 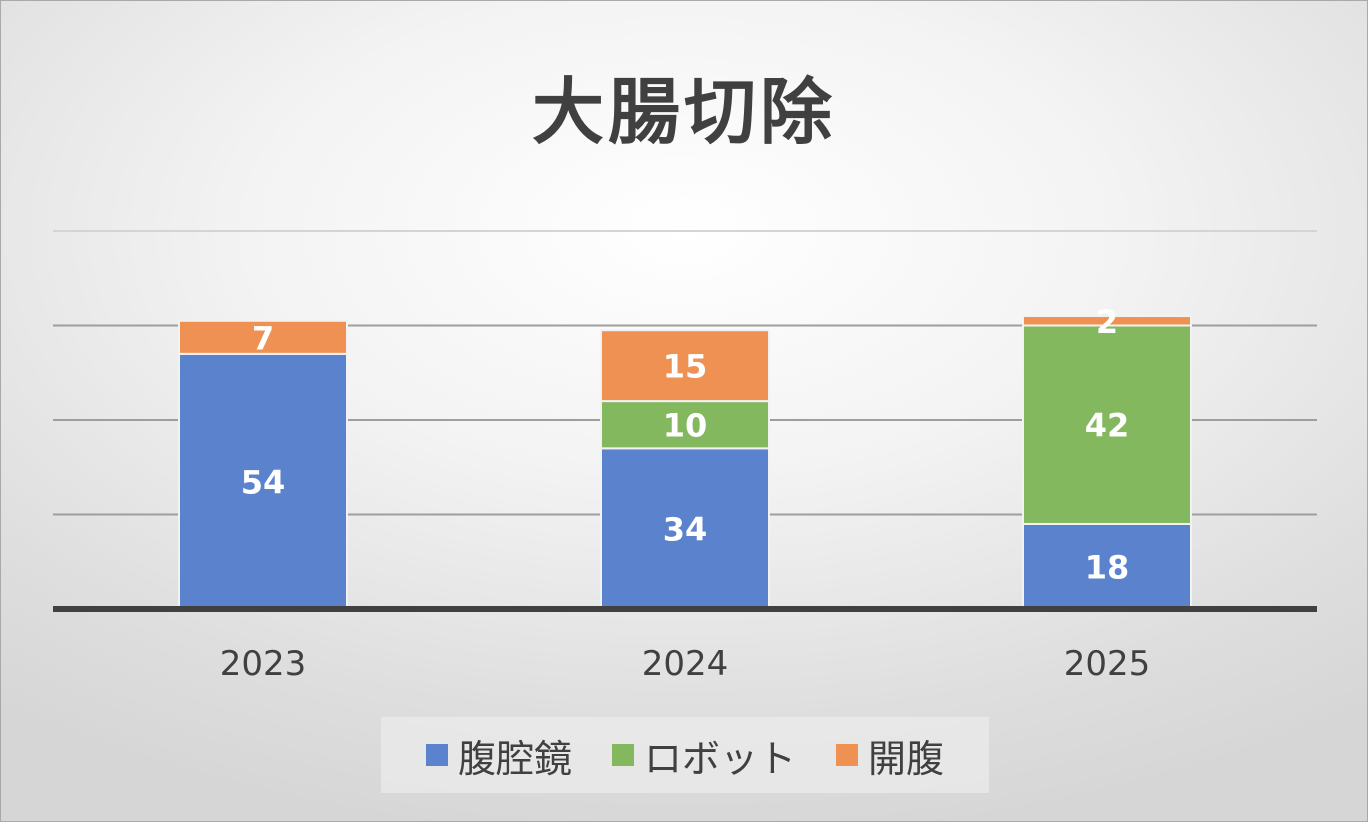 What do you see at coordinates (436, 755) in the screenshot?
I see `legend-swatch-laparoscopic` at bounding box center [436, 755].